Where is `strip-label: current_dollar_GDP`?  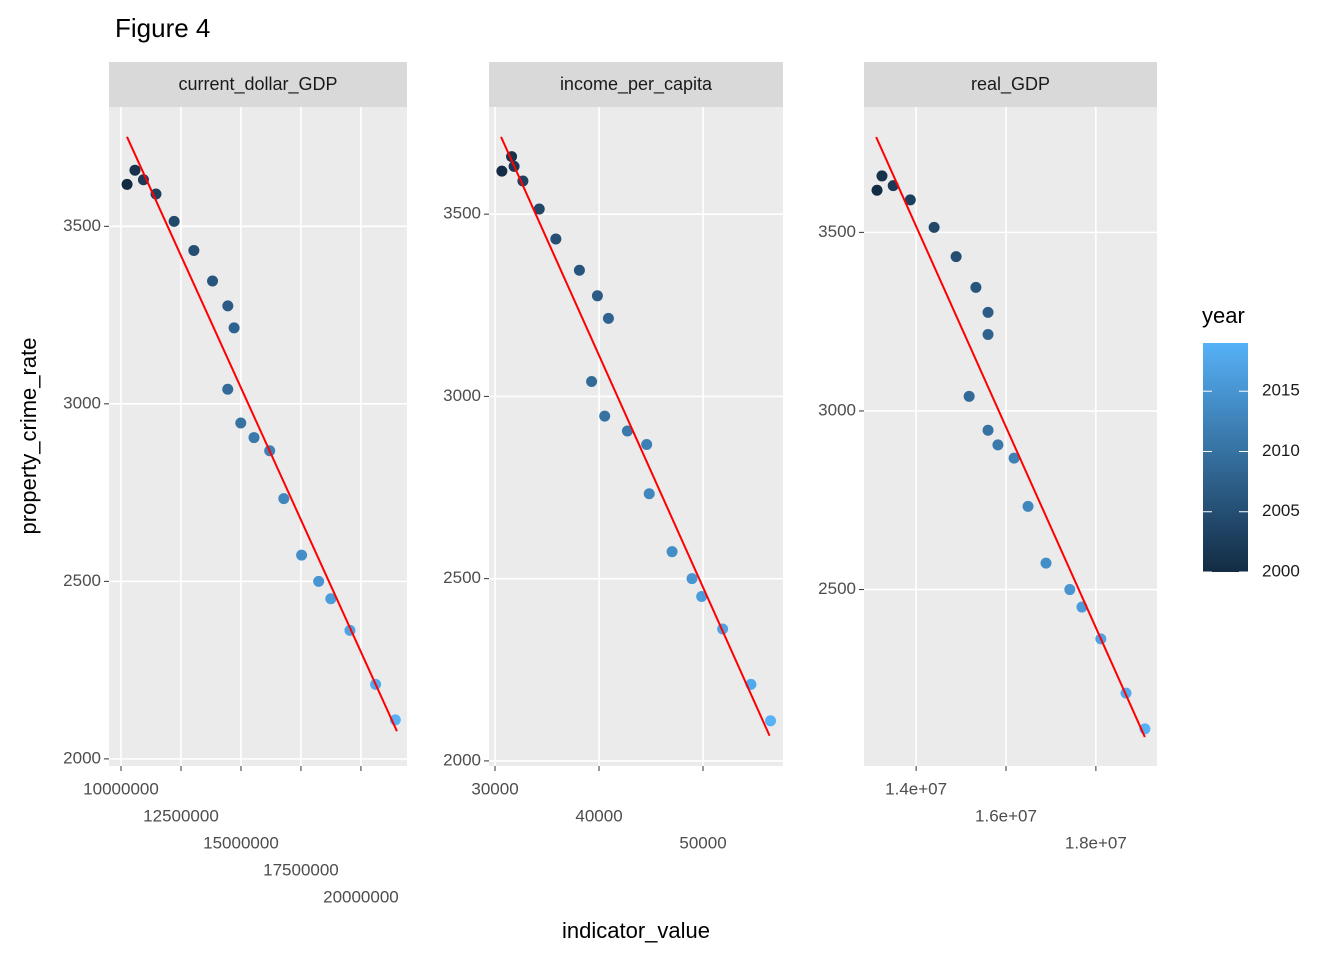
strip-label: current_dollar_GDP is located at coordinates (257, 84).